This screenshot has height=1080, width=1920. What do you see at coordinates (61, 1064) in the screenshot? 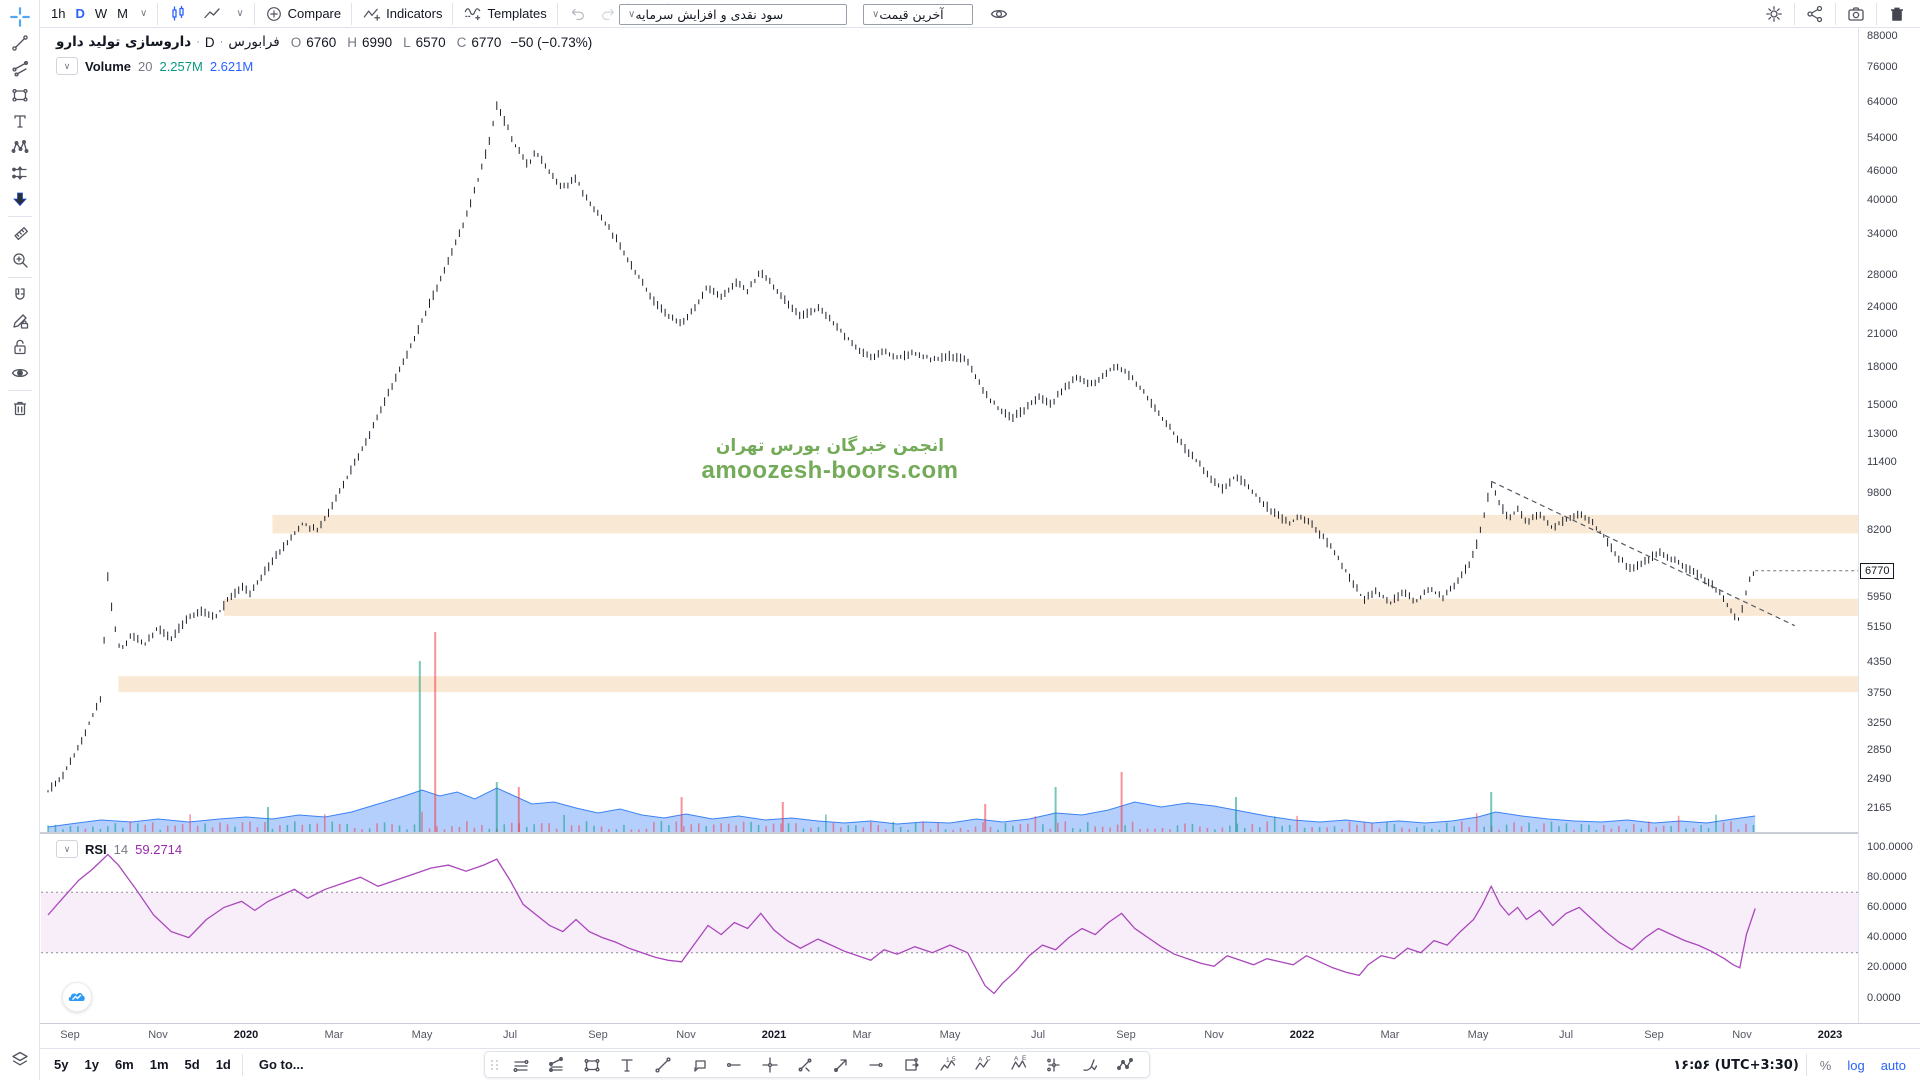
I see `range-button-5y: 5y` at bounding box center [61, 1064].